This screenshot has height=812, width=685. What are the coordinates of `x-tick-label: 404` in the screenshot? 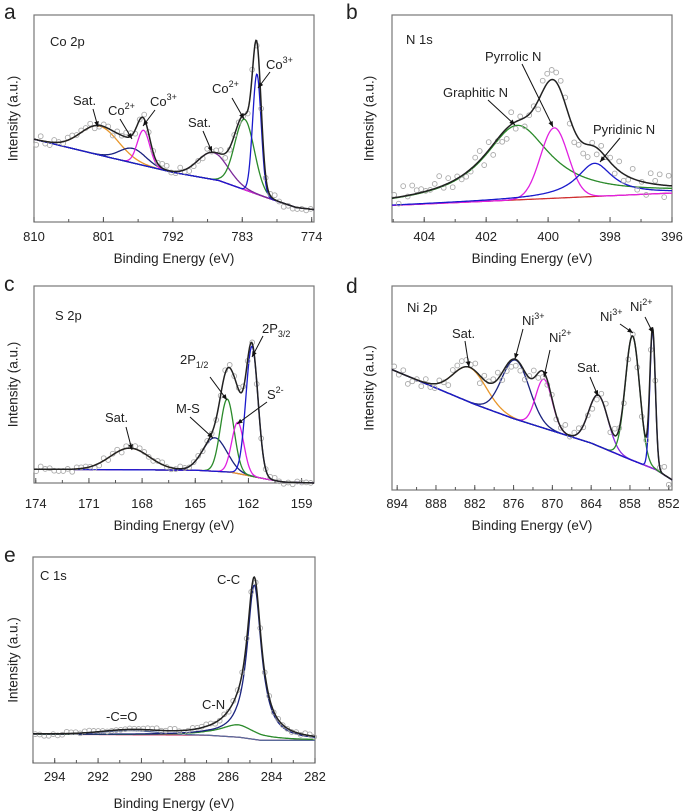 It's located at (424, 236).